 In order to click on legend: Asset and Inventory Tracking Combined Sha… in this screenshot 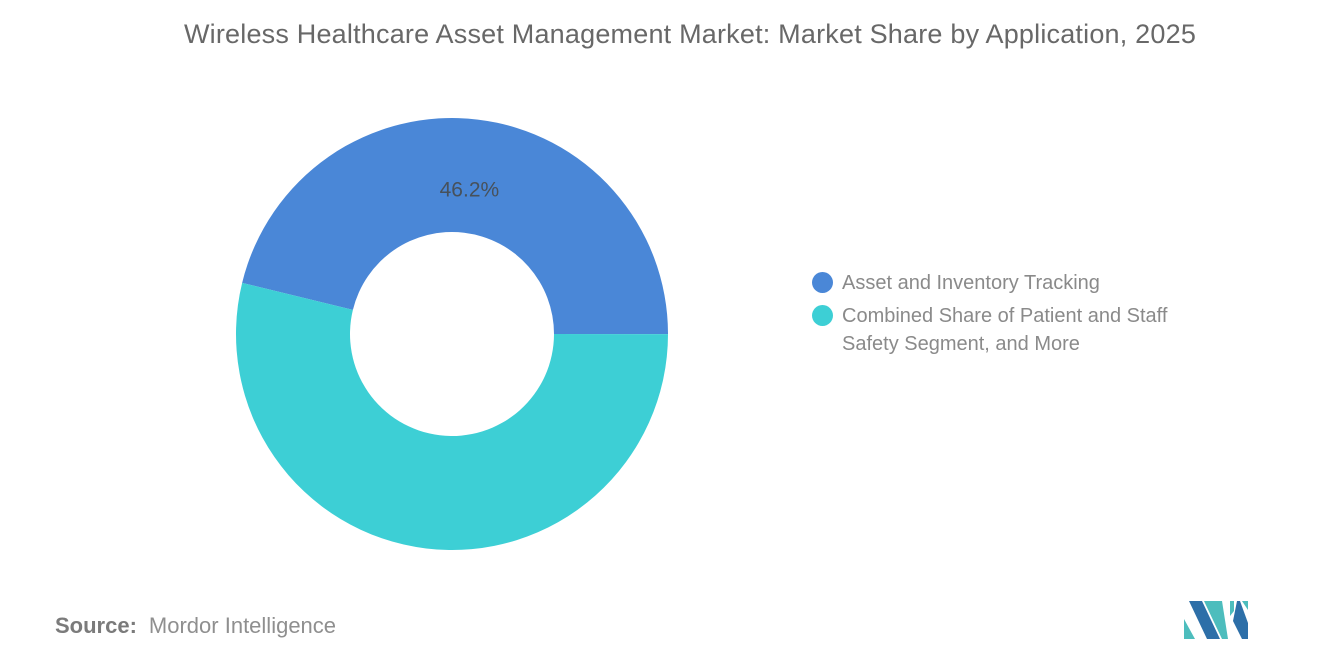, I will do `click(1012, 313)`.